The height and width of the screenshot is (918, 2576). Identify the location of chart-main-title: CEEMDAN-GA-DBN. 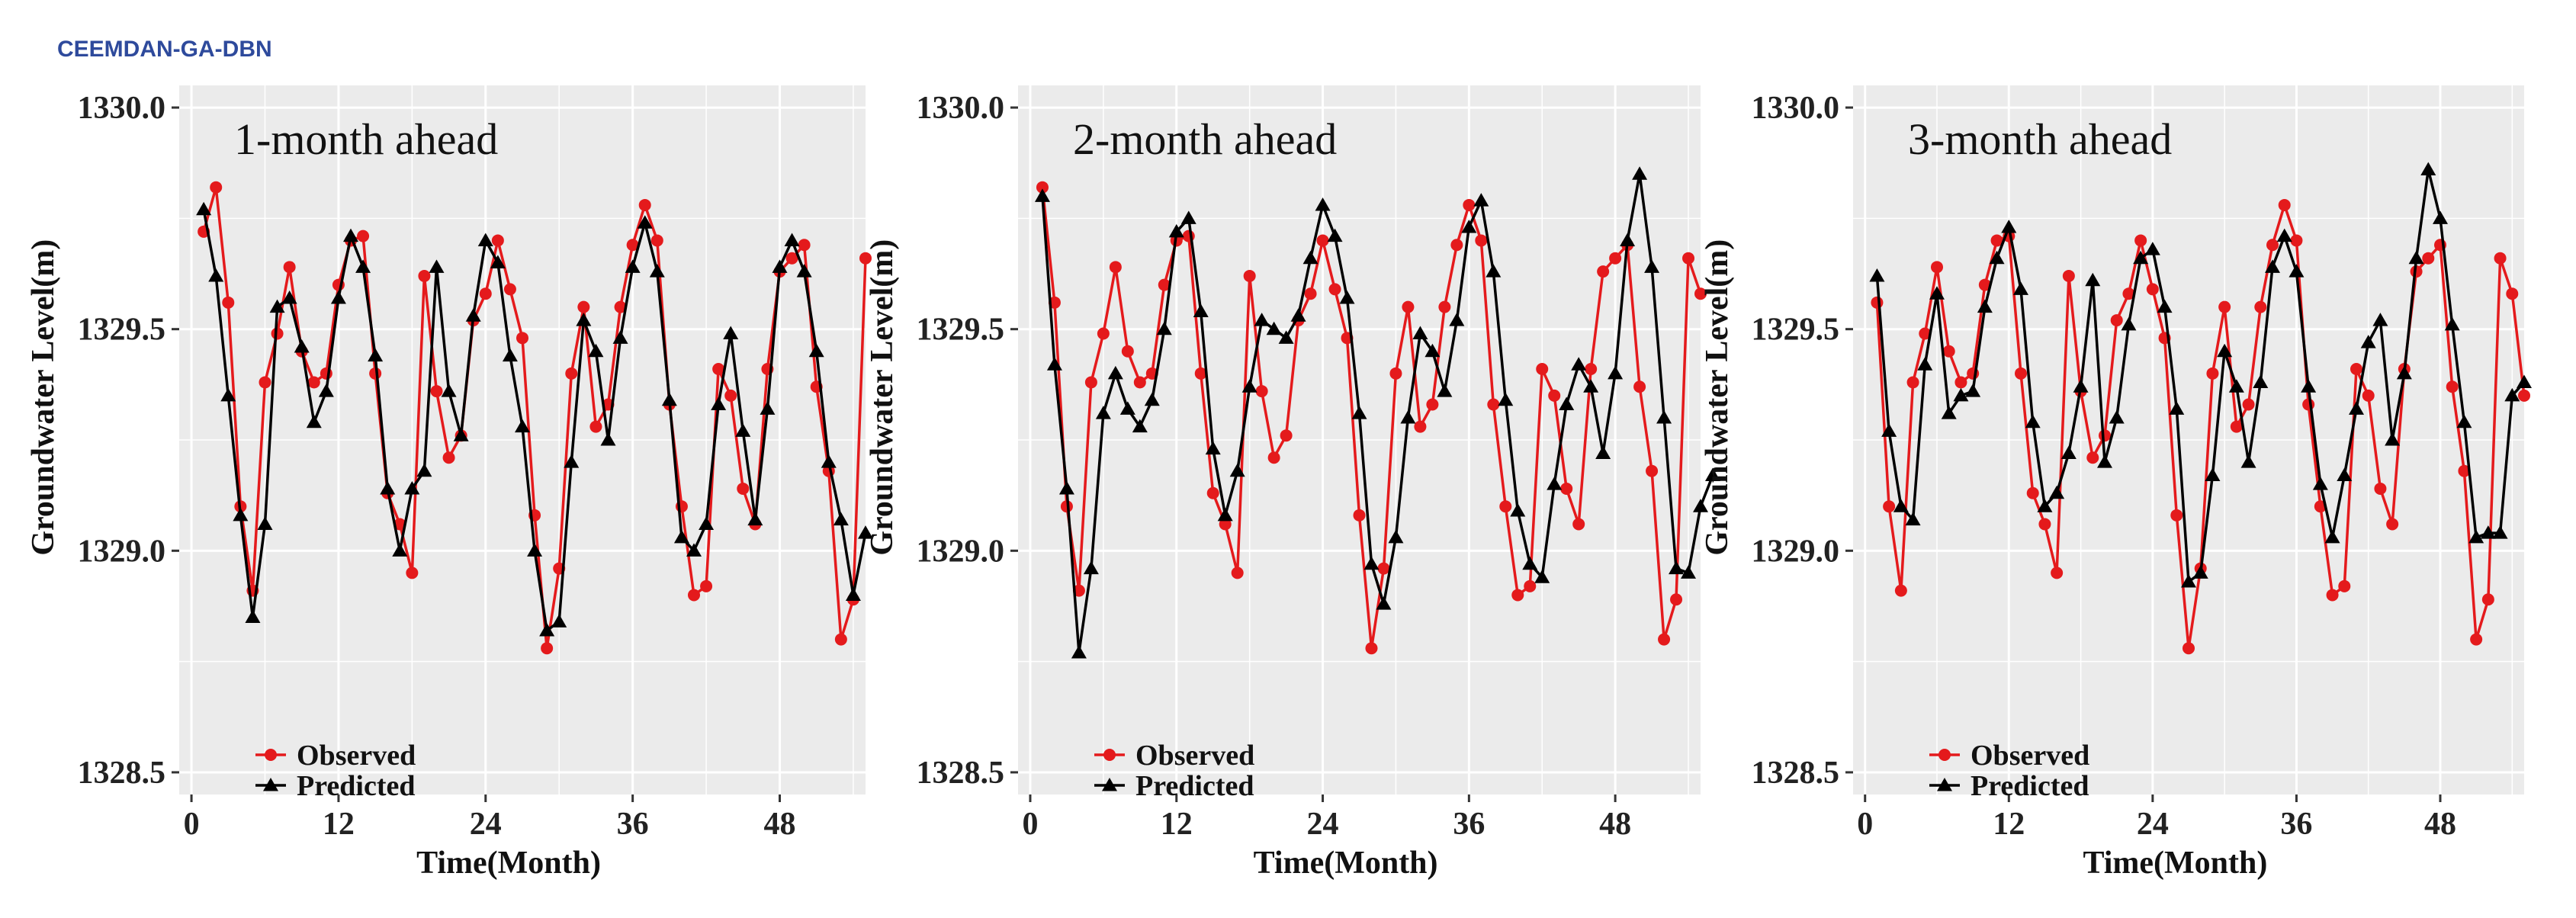
(164, 50).